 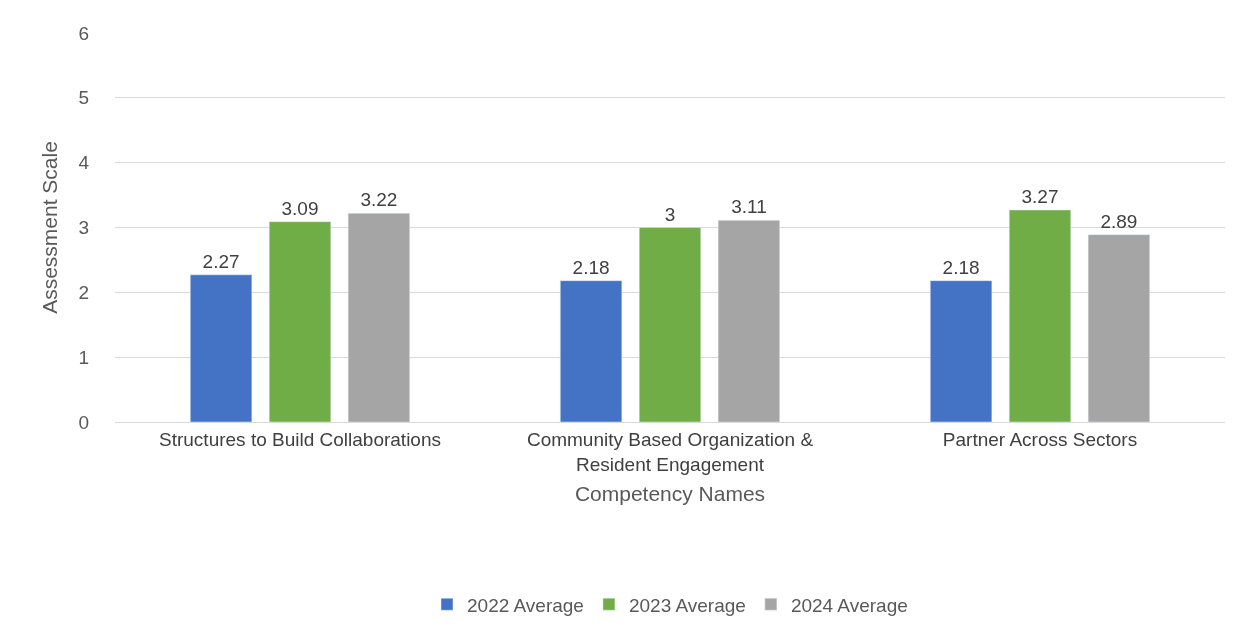 I want to click on y-tick-label: 3, so click(x=83, y=228).